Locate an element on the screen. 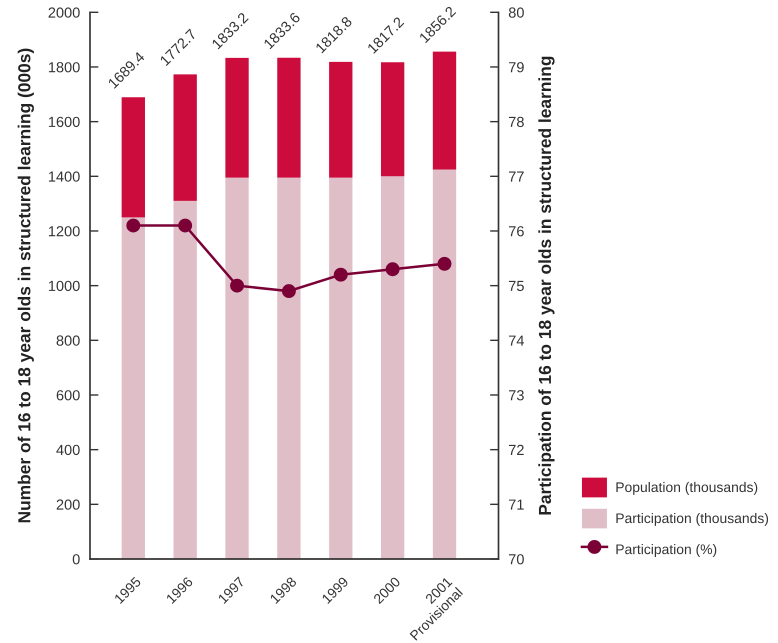 Image resolution: width=778 pixels, height=643 pixels. y-tick-label: 1400 is located at coordinates (64, 176).